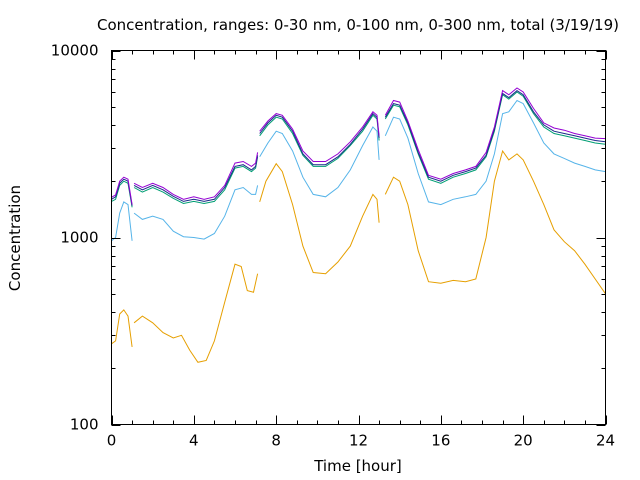 Image resolution: width=640 pixels, height=480 pixels. What do you see at coordinates (357, 466) in the screenshot?
I see `x-axis-label: Time [hour]` at bounding box center [357, 466].